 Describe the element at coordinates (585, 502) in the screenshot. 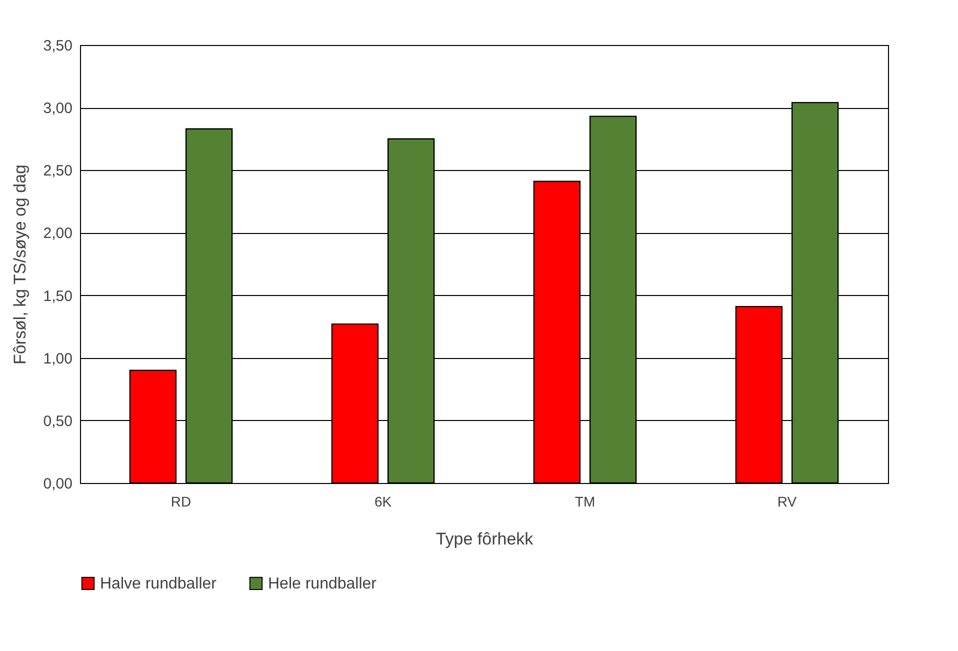

I see `x-tick-label: TM` at that location.